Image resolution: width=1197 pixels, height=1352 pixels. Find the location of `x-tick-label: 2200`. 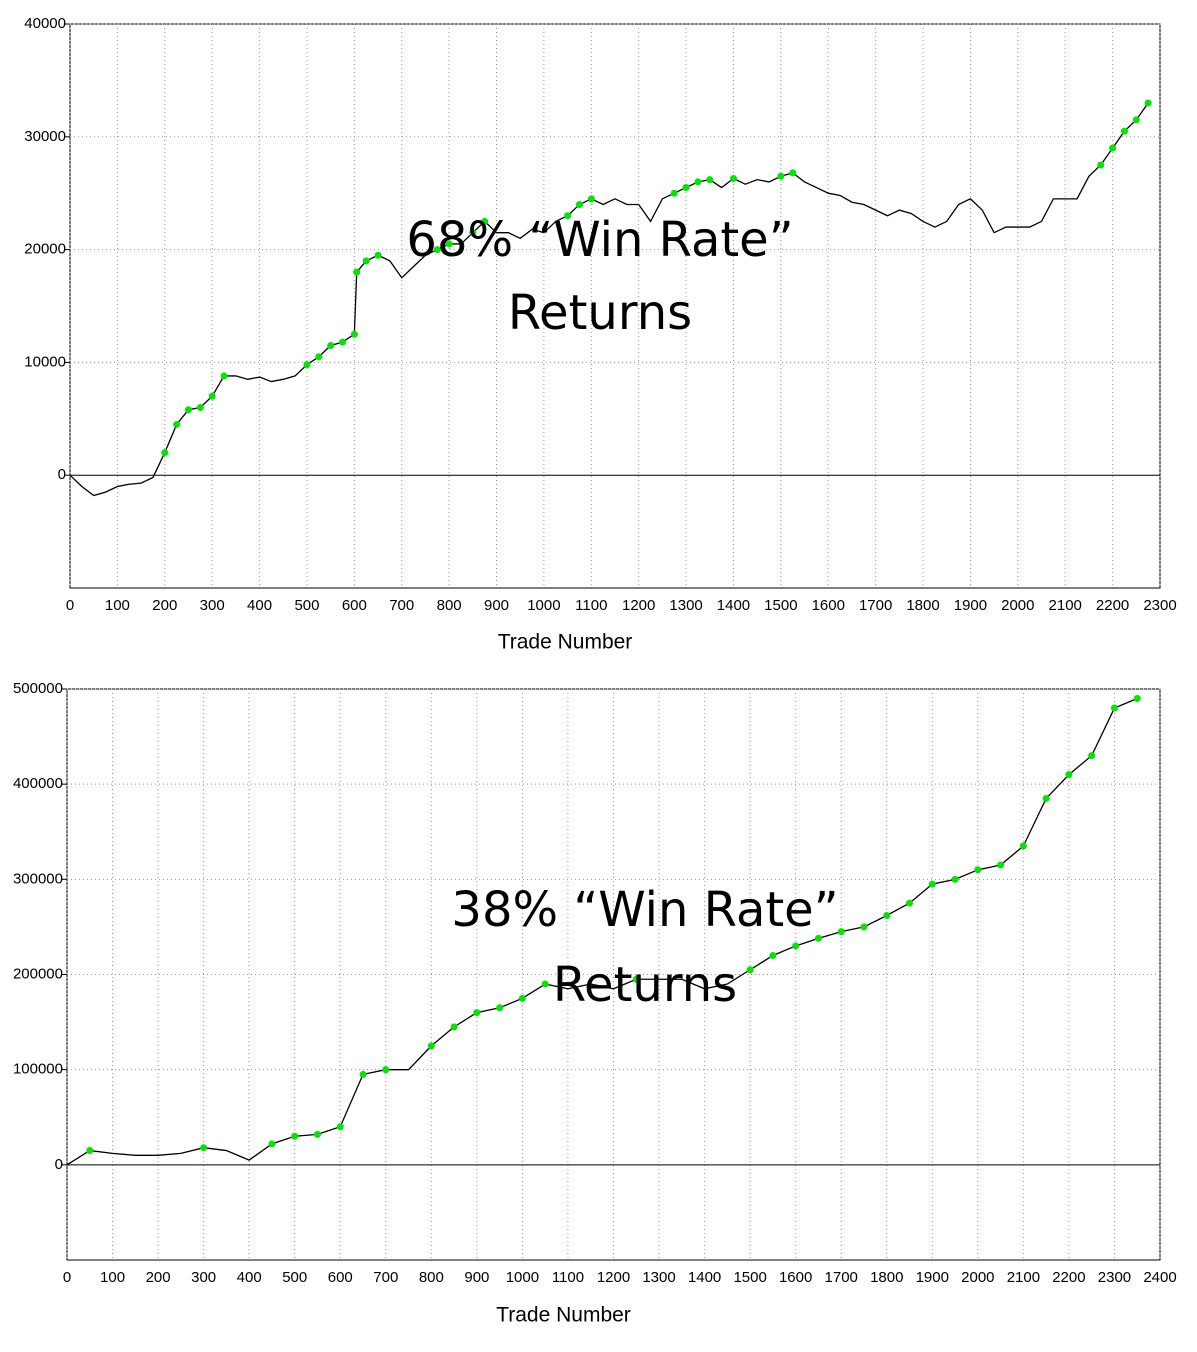

x-tick-label: 2200 is located at coordinates (1112, 605).